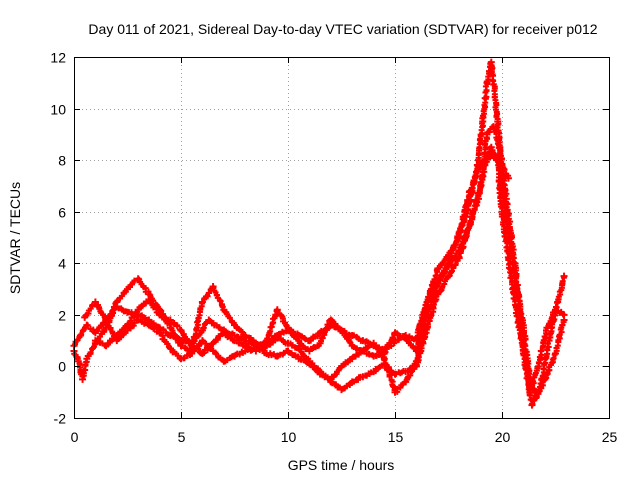  I want to click on x-tick-label: 5, so click(182, 437).